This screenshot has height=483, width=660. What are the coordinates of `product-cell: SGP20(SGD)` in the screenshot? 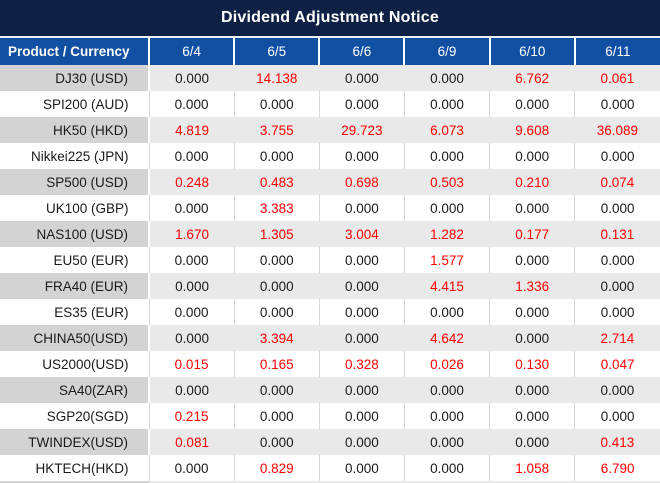 It's located at (87, 416).